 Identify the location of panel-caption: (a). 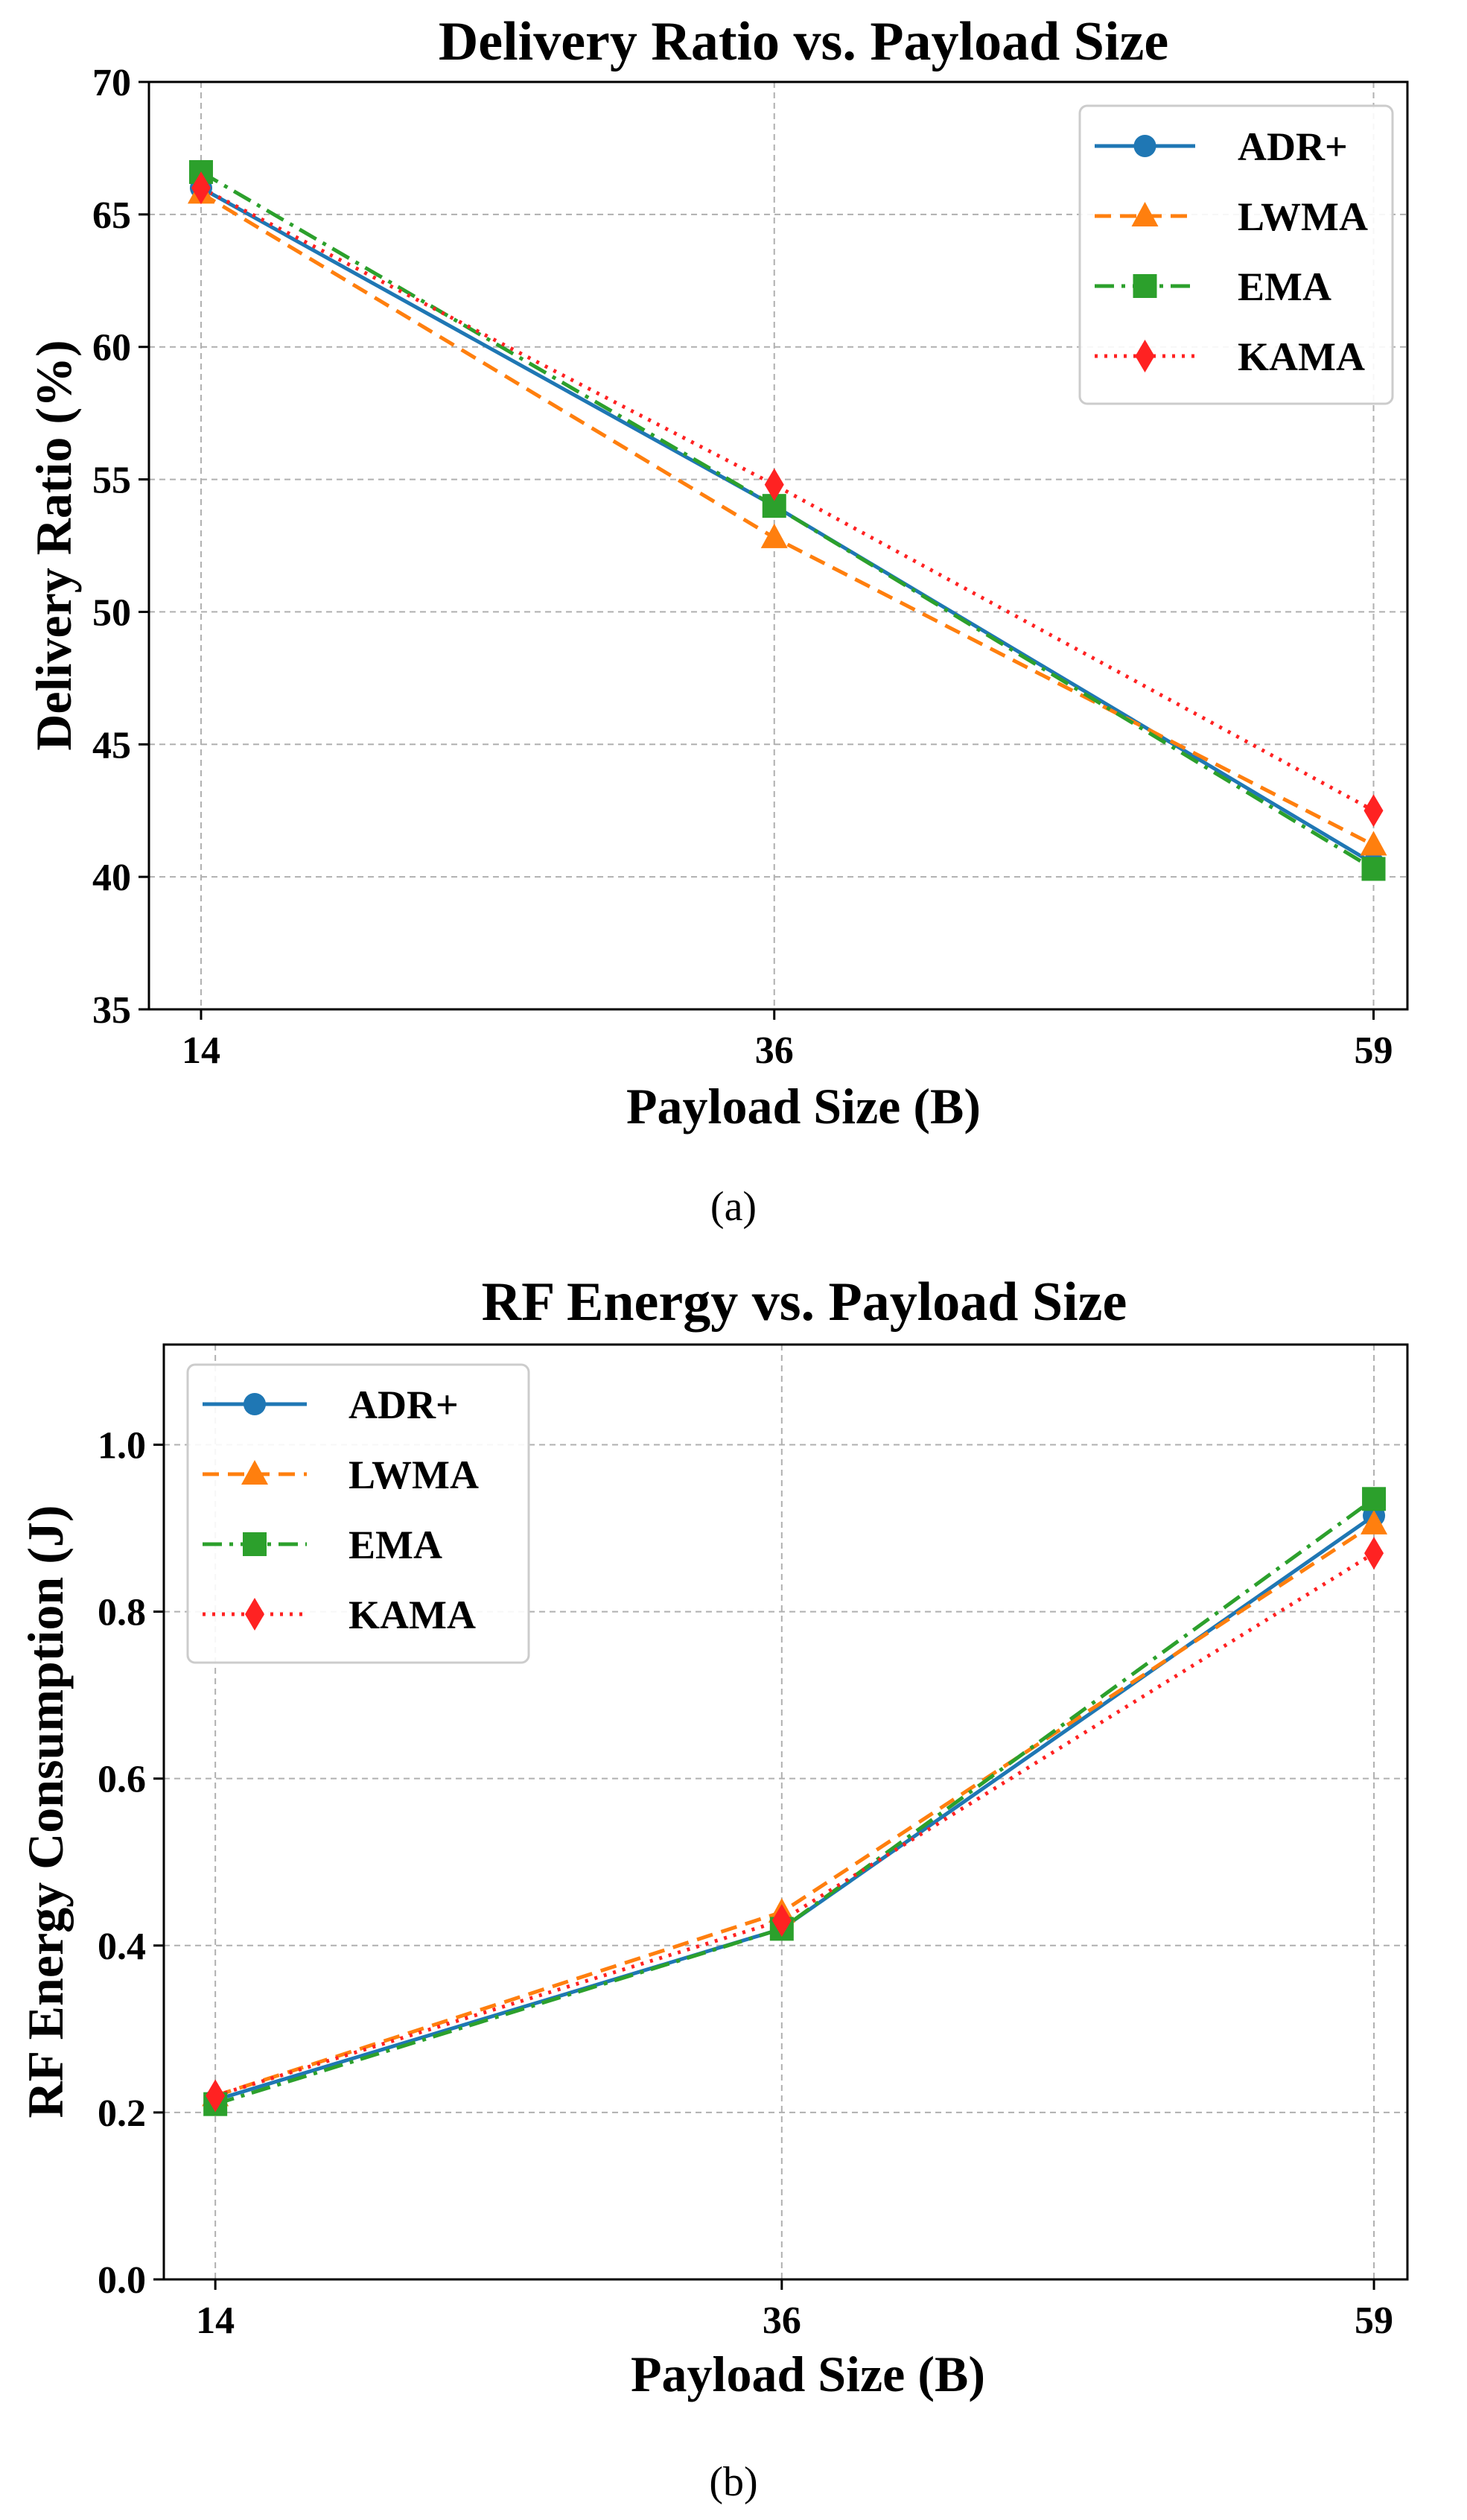
(733, 1207).